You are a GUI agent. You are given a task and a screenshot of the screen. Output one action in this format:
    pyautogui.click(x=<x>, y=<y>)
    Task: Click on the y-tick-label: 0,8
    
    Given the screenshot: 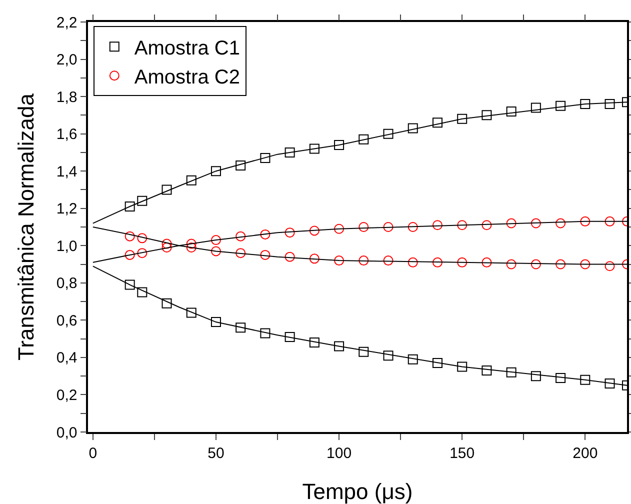 What is the action you would take?
    pyautogui.click(x=67, y=283)
    